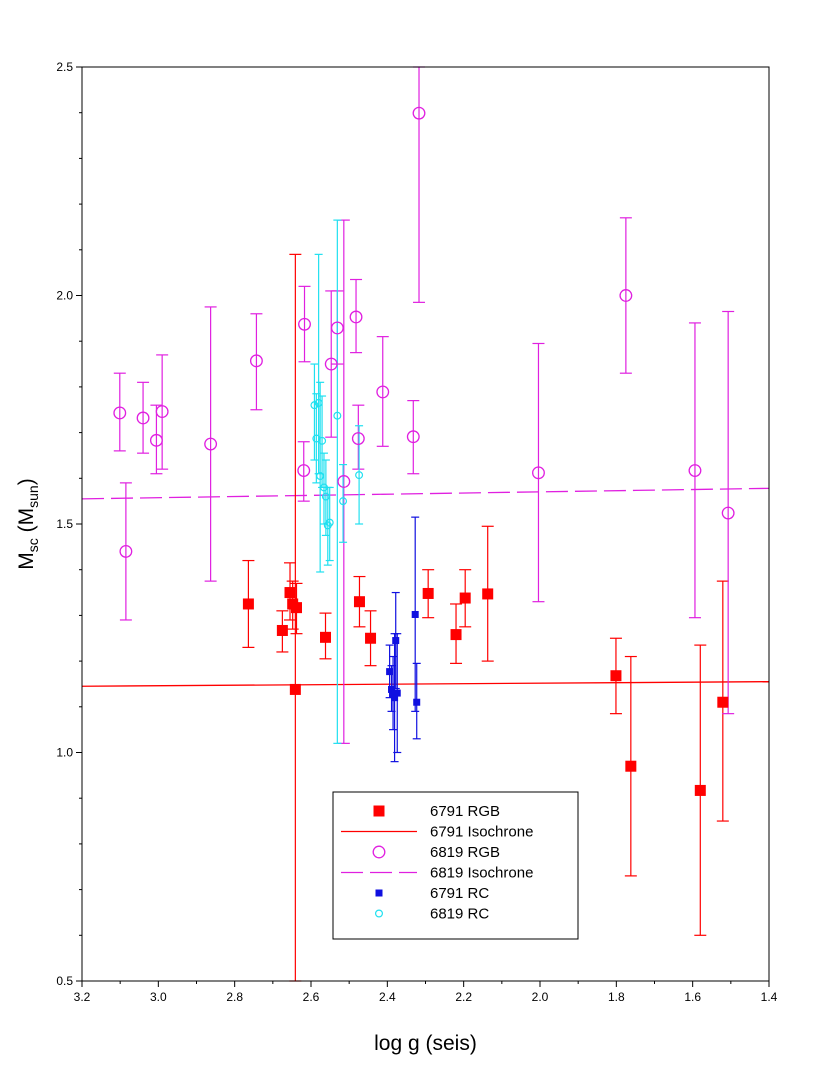  I want to click on legend-label: 6819 Isochrone, so click(481, 873).